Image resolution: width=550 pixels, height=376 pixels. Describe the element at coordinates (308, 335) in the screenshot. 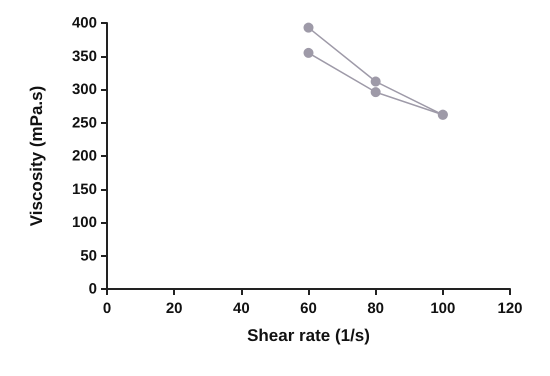

I see `x-axis-title: Shear rate (1/s)` at that location.